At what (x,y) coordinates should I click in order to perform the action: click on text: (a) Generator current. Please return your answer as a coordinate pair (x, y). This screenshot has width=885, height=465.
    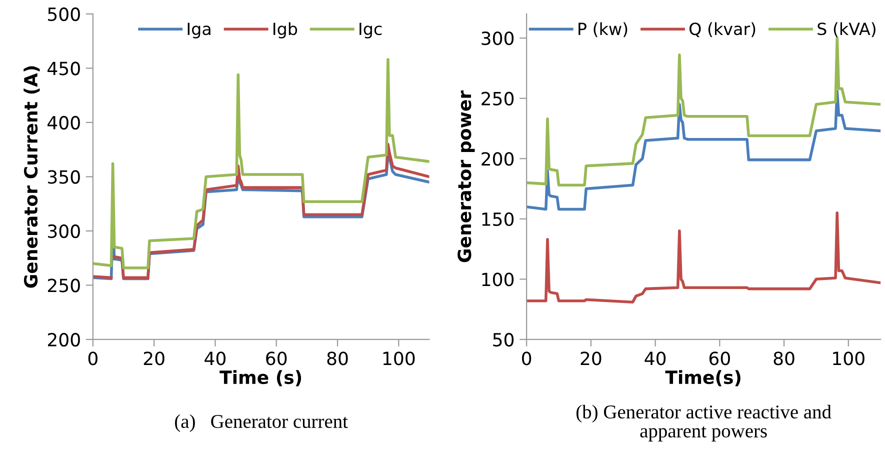
    Looking at the image, I should click on (261, 423).